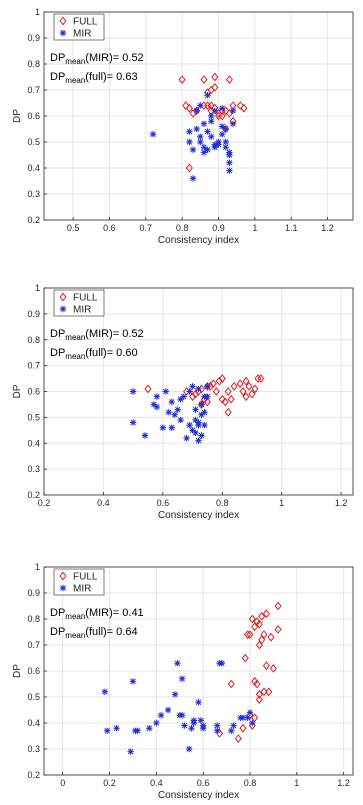 The height and width of the screenshot is (805, 363). What do you see at coordinates (17, 116) in the screenshot?
I see `y-axis-label: DP` at bounding box center [17, 116].